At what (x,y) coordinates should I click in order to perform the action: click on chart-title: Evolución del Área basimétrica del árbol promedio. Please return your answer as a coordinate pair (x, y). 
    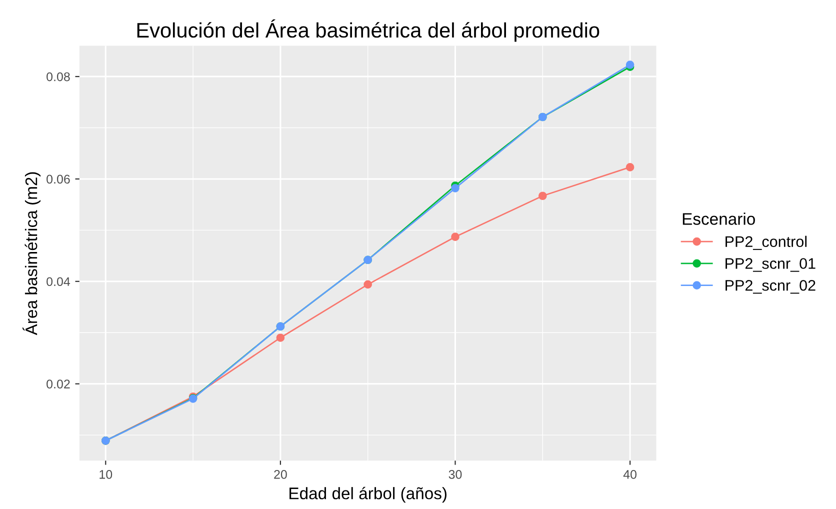
    Looking at the image, I should click on (368, 30).